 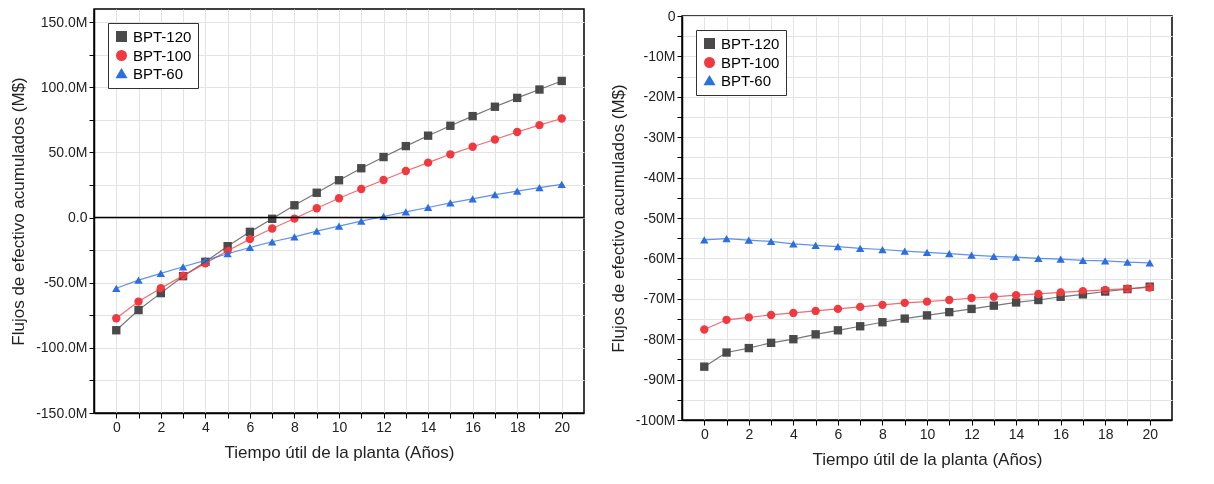 What do you see at coordinates (65, 282) in the screenshot?
I see `y-tick-label: -50.0M` at bounding box center [65, 282].